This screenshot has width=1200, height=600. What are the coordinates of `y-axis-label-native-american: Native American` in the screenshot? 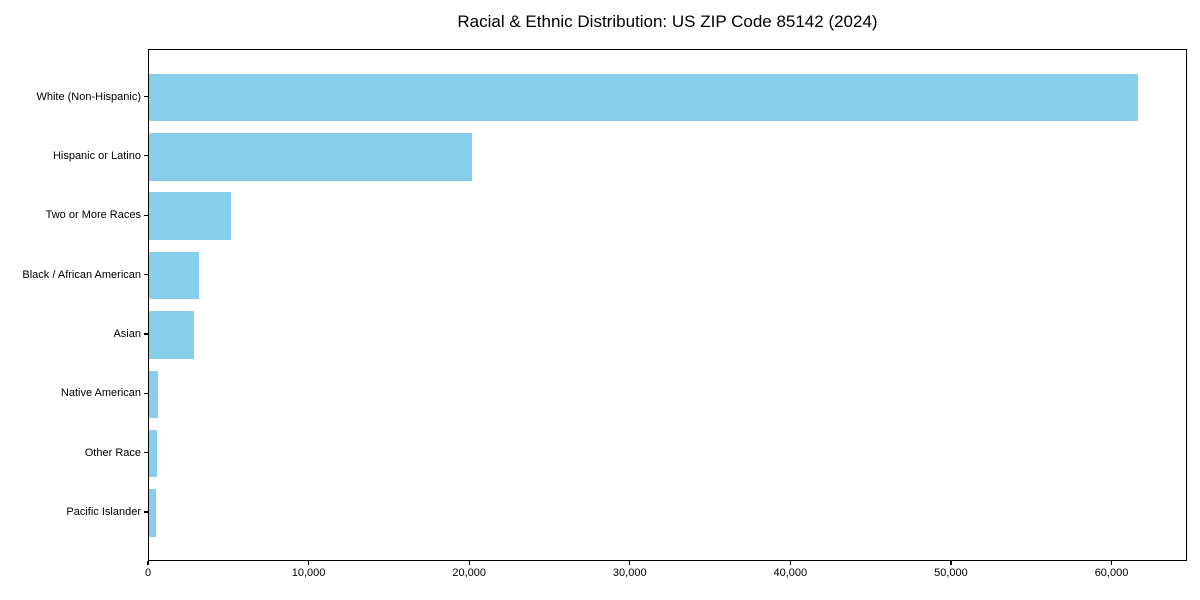 It's located at (100, 393).